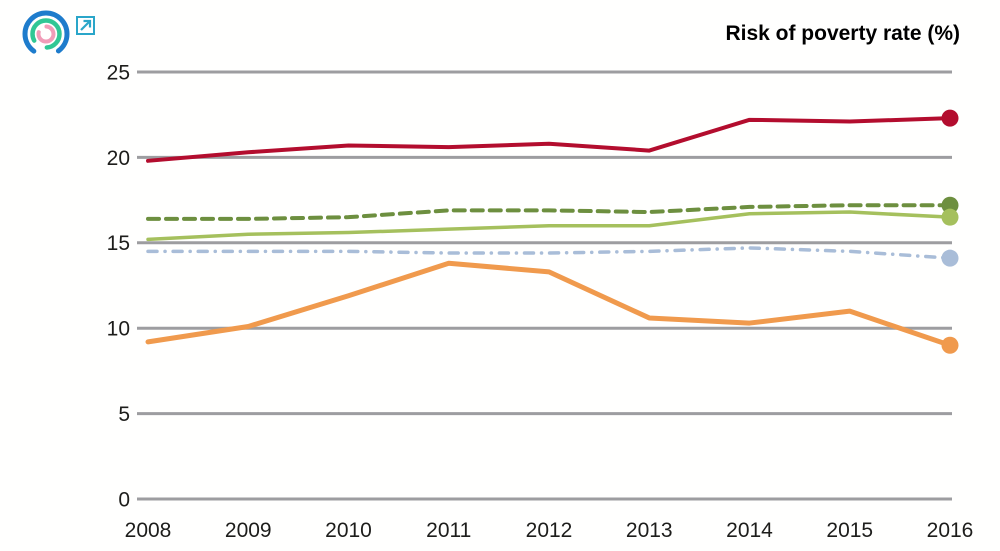 This screenshot has height=551, width=1000. Describe the element at coordinates (549, 304) in the screenshot. I see `series-line-orange-line` at that location.